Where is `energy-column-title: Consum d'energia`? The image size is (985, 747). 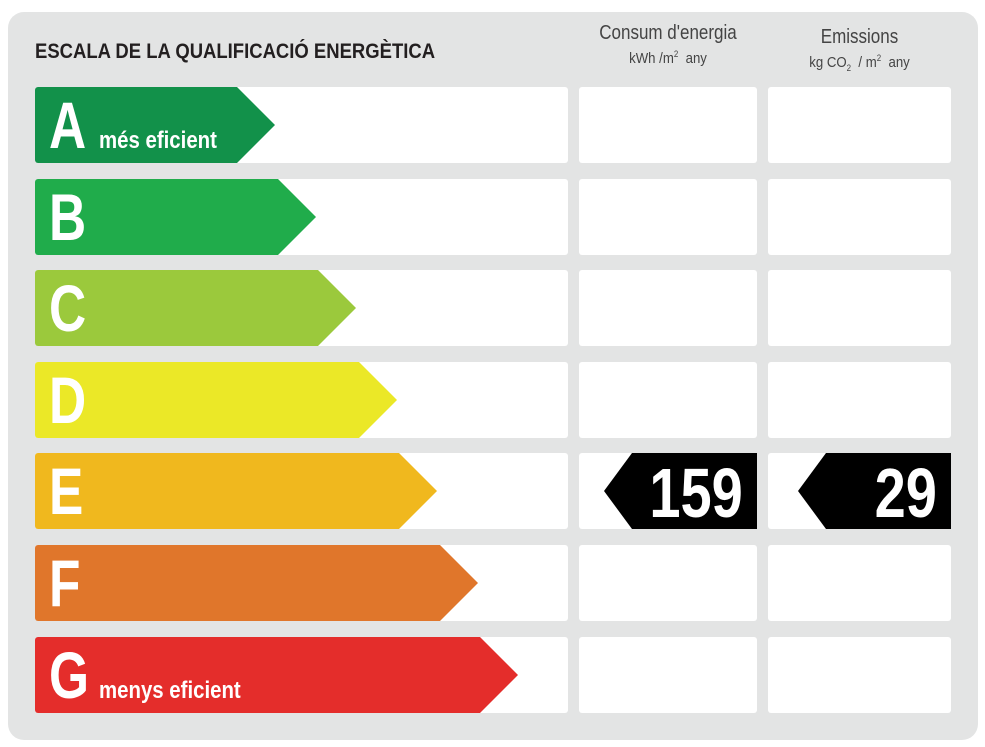 energy-column-title: Consum d'energia is located at coordinates (668, 33).